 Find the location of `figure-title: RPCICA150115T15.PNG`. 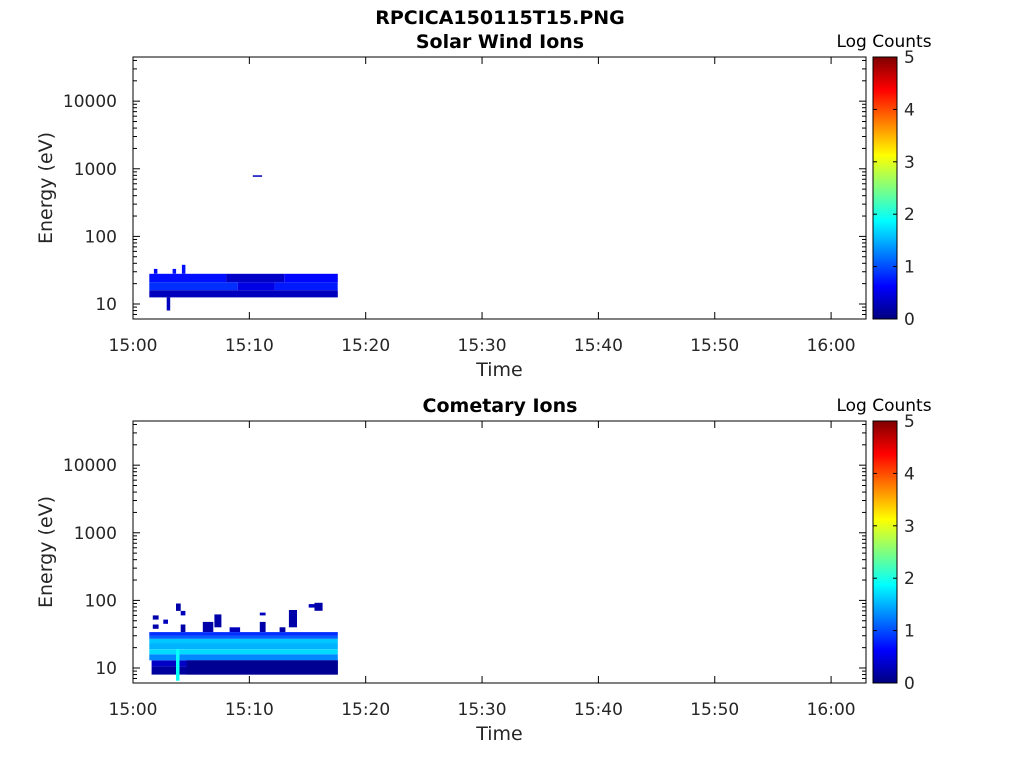

figure-title: RPCICA150115T15.PNG is located at coordinates (500, 18).